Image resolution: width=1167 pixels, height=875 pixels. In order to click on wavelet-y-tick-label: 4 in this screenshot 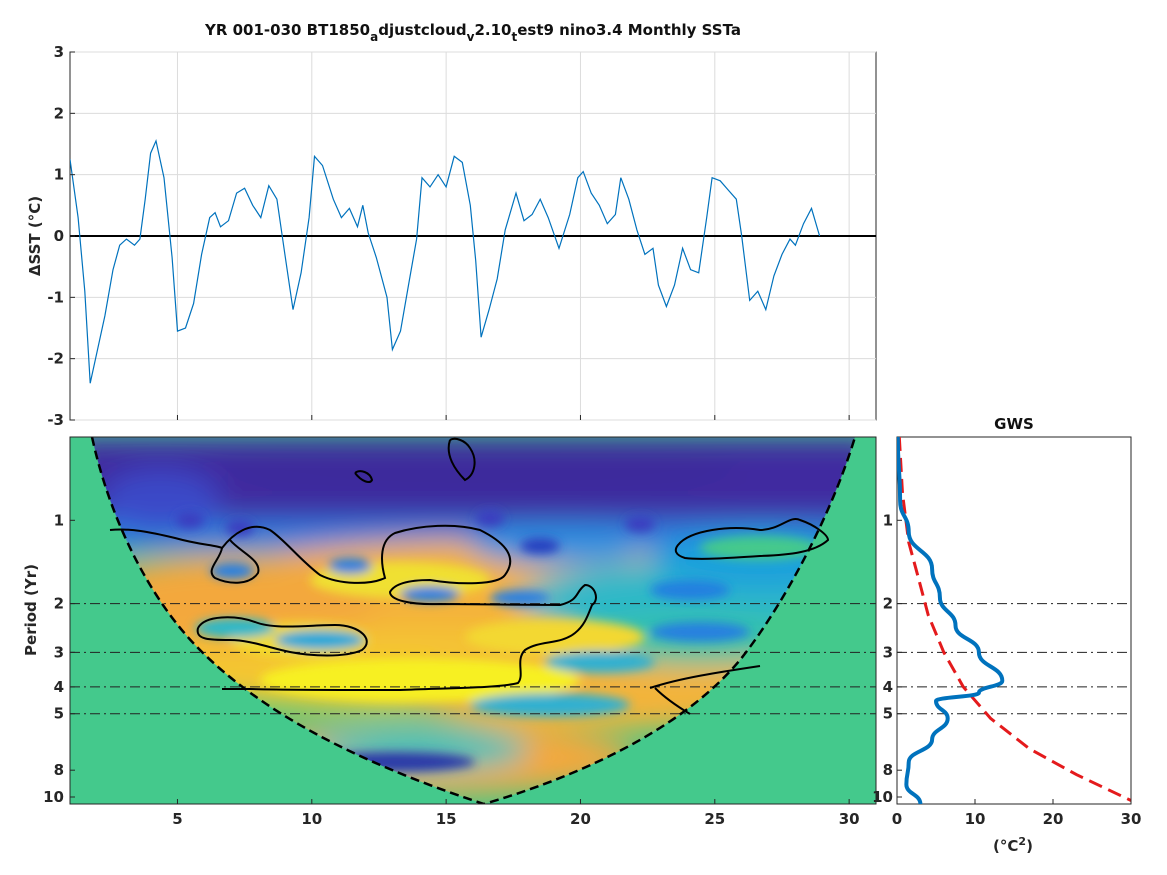, I will do `click(59, 687)`.